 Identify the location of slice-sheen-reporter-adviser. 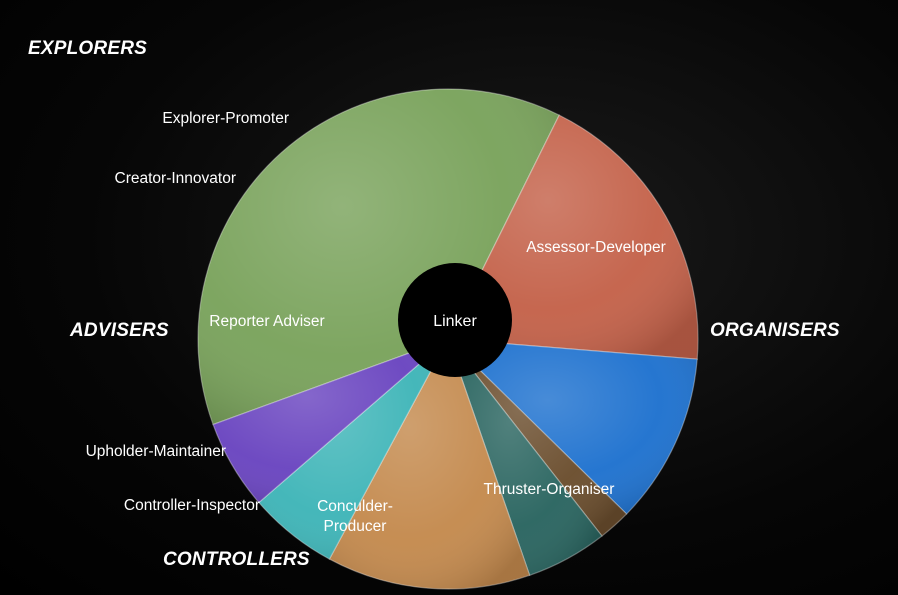
(429, 464).